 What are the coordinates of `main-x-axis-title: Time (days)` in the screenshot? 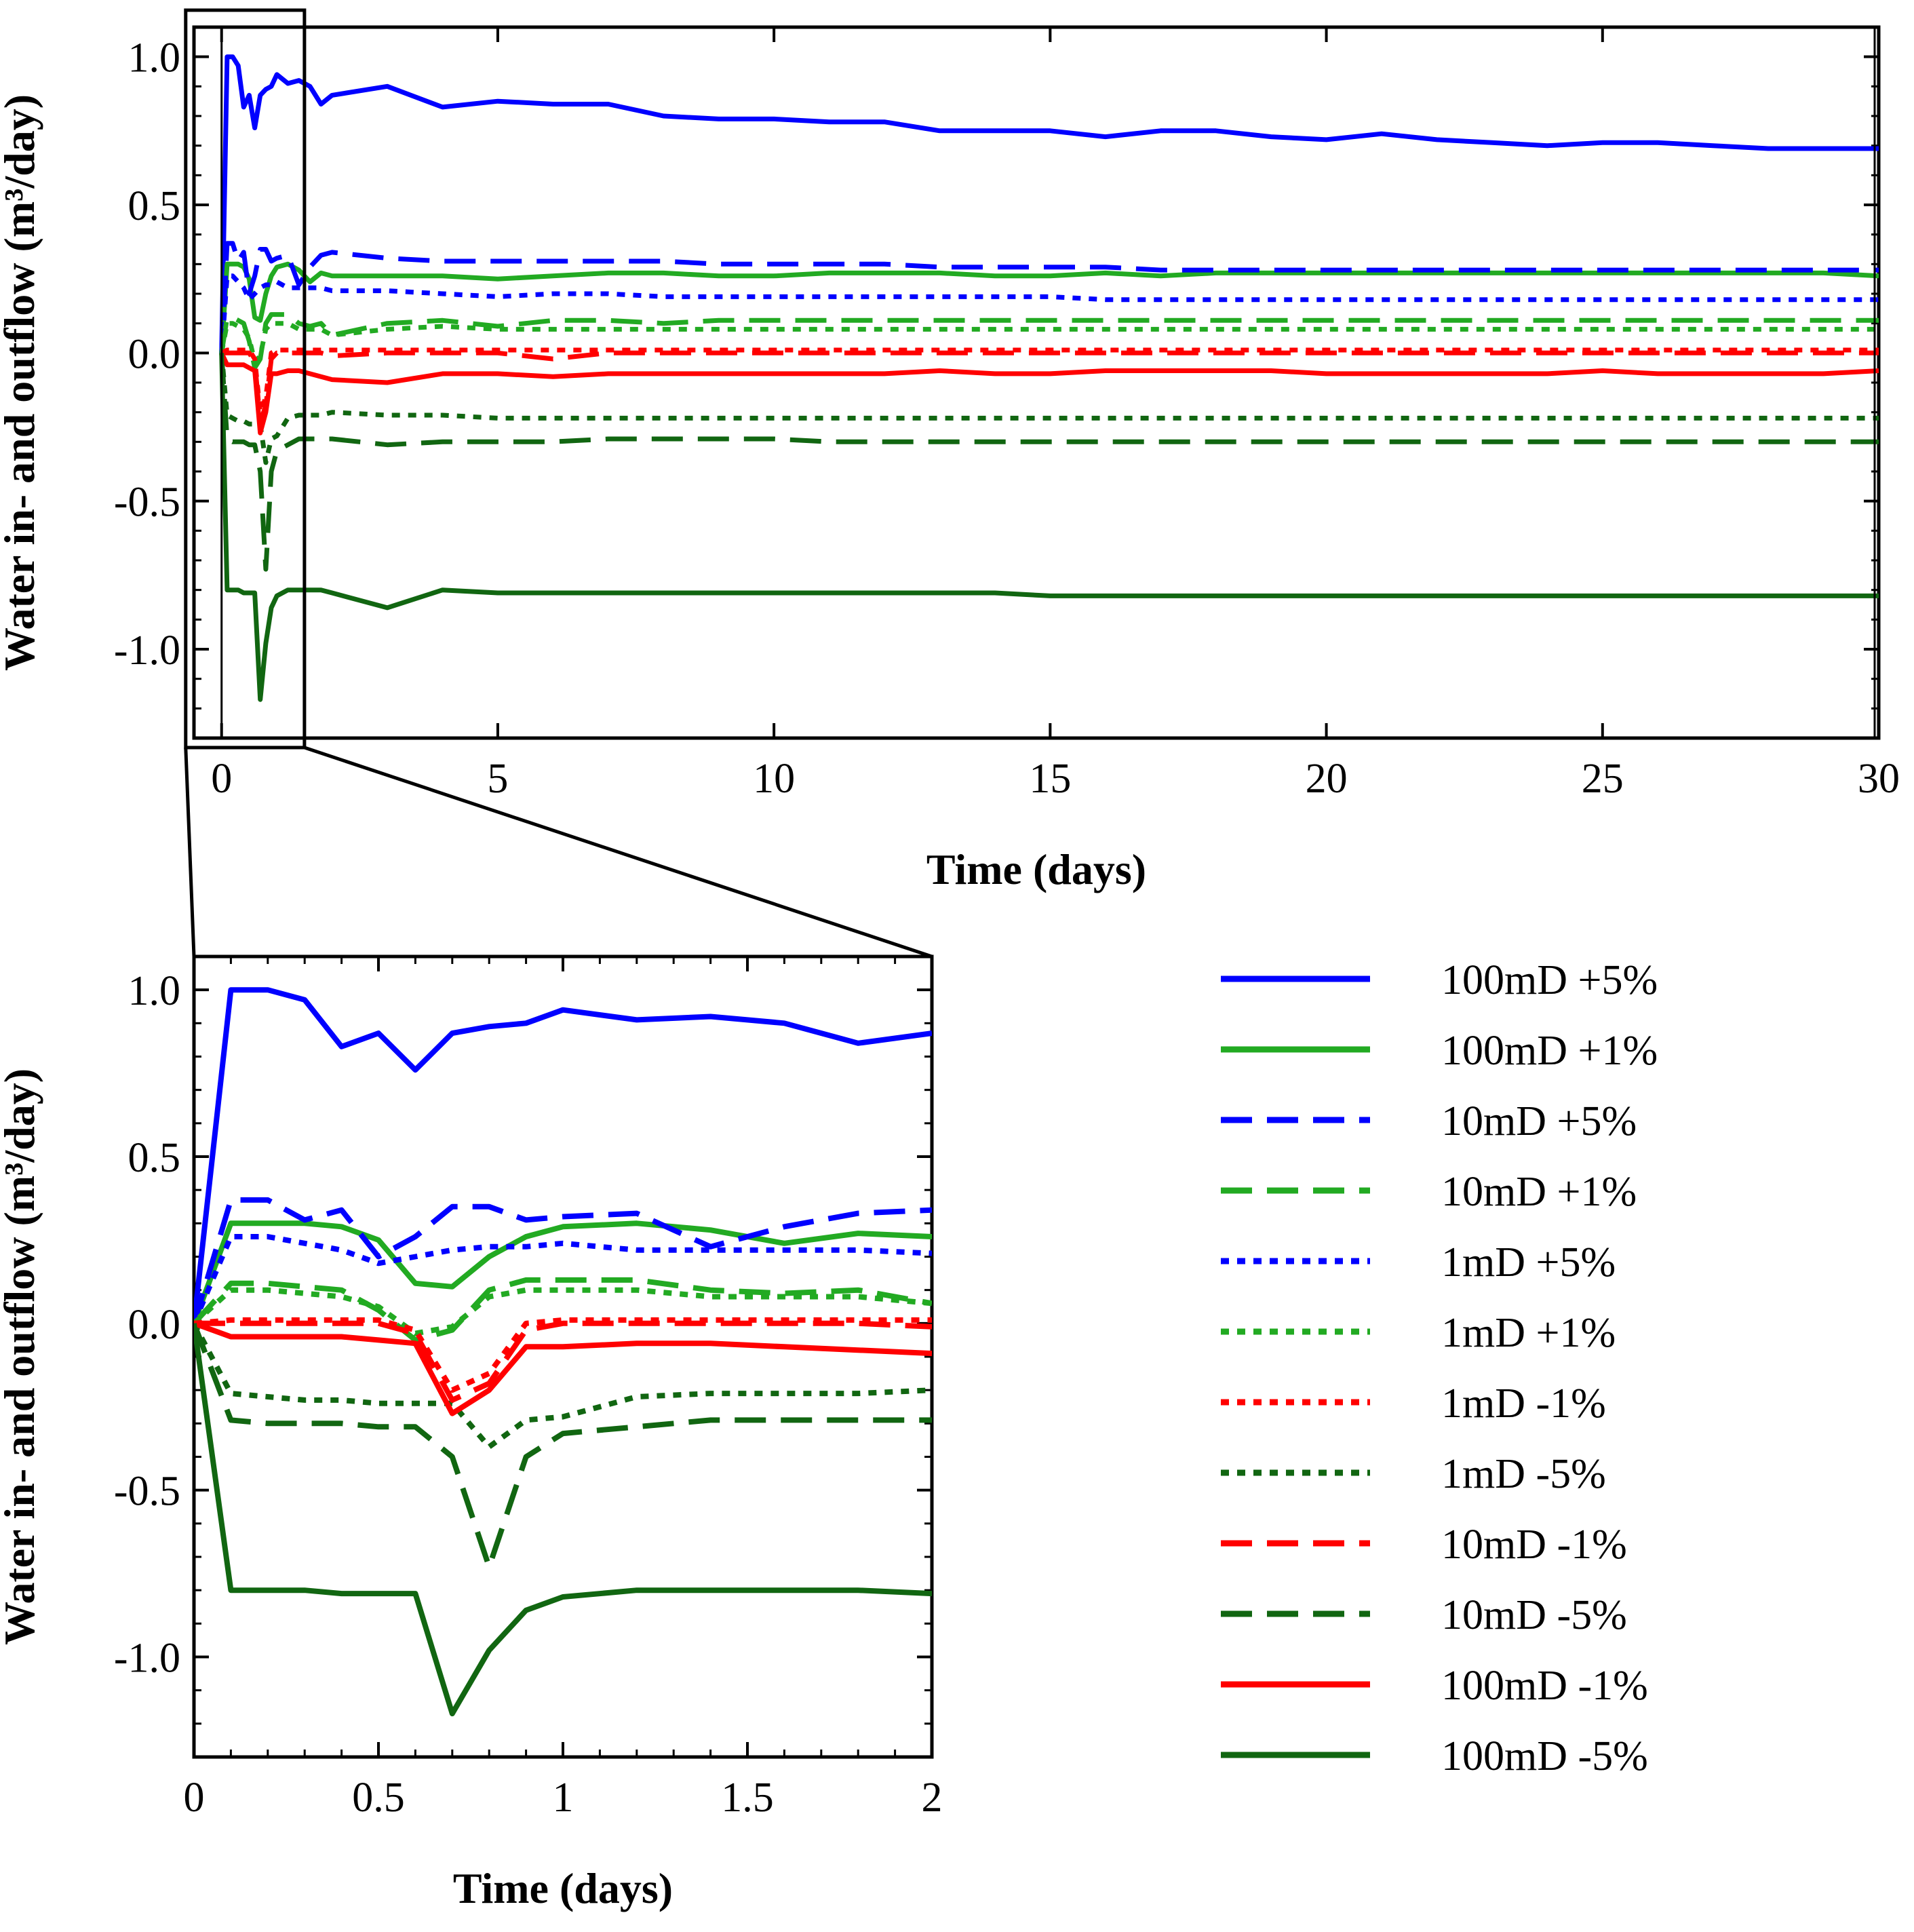 It's located at (1036, 869).